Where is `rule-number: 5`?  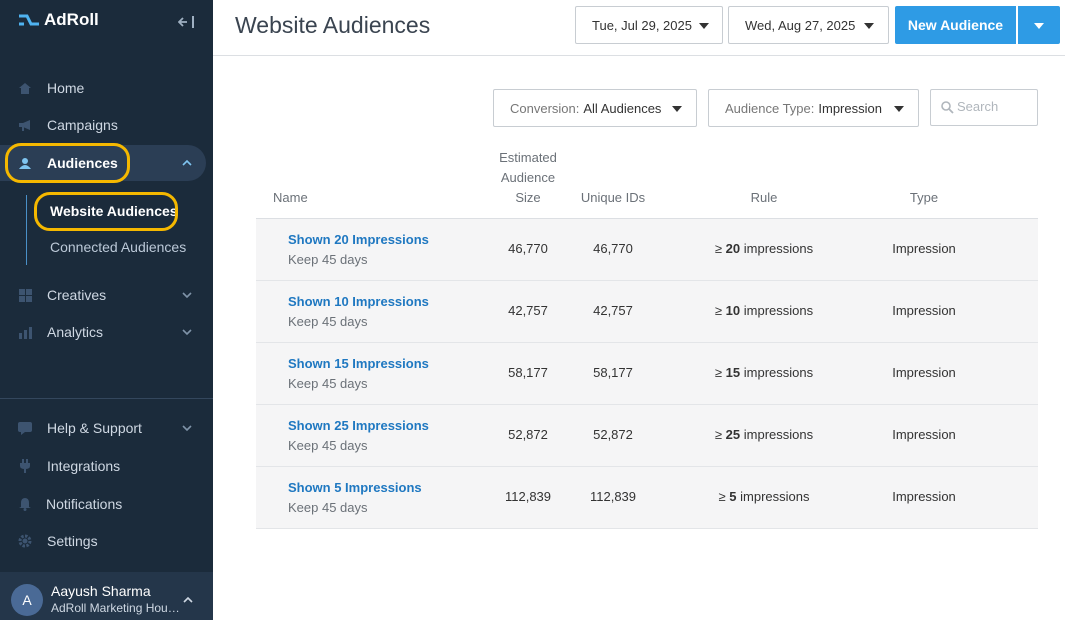
rule-number: 5 is located at coordinates (733, 496).